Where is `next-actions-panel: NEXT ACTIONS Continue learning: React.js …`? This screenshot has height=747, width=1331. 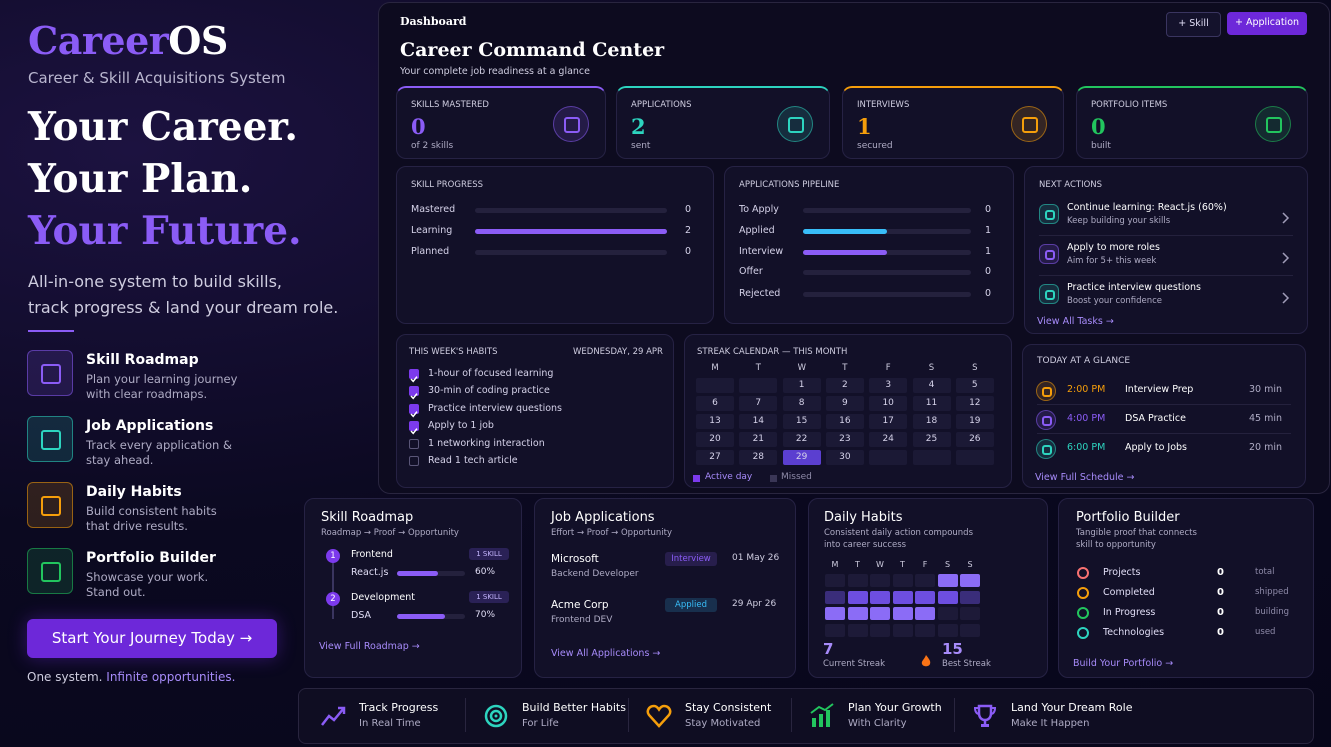 next-actions-panel: NEXT ACTIONS Continue learning: React.js … is located at coordinates (1166, 250).